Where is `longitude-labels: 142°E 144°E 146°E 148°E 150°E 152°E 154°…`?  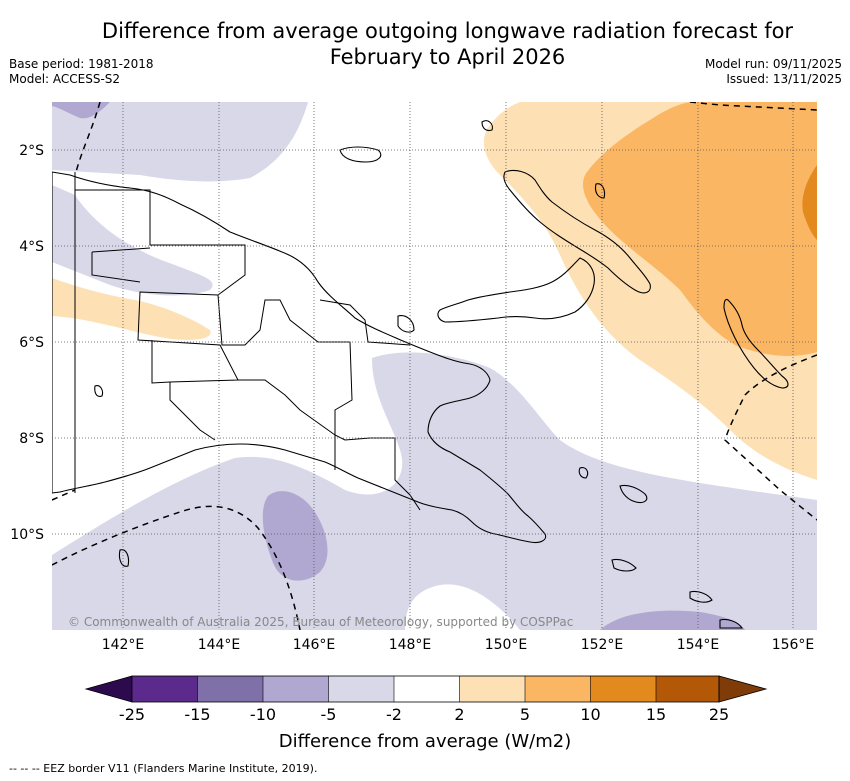
longitude-labels: 142°E 144°E 146°E 148°E 150°E 152°E 154°… is located at coordinates (458, 645).